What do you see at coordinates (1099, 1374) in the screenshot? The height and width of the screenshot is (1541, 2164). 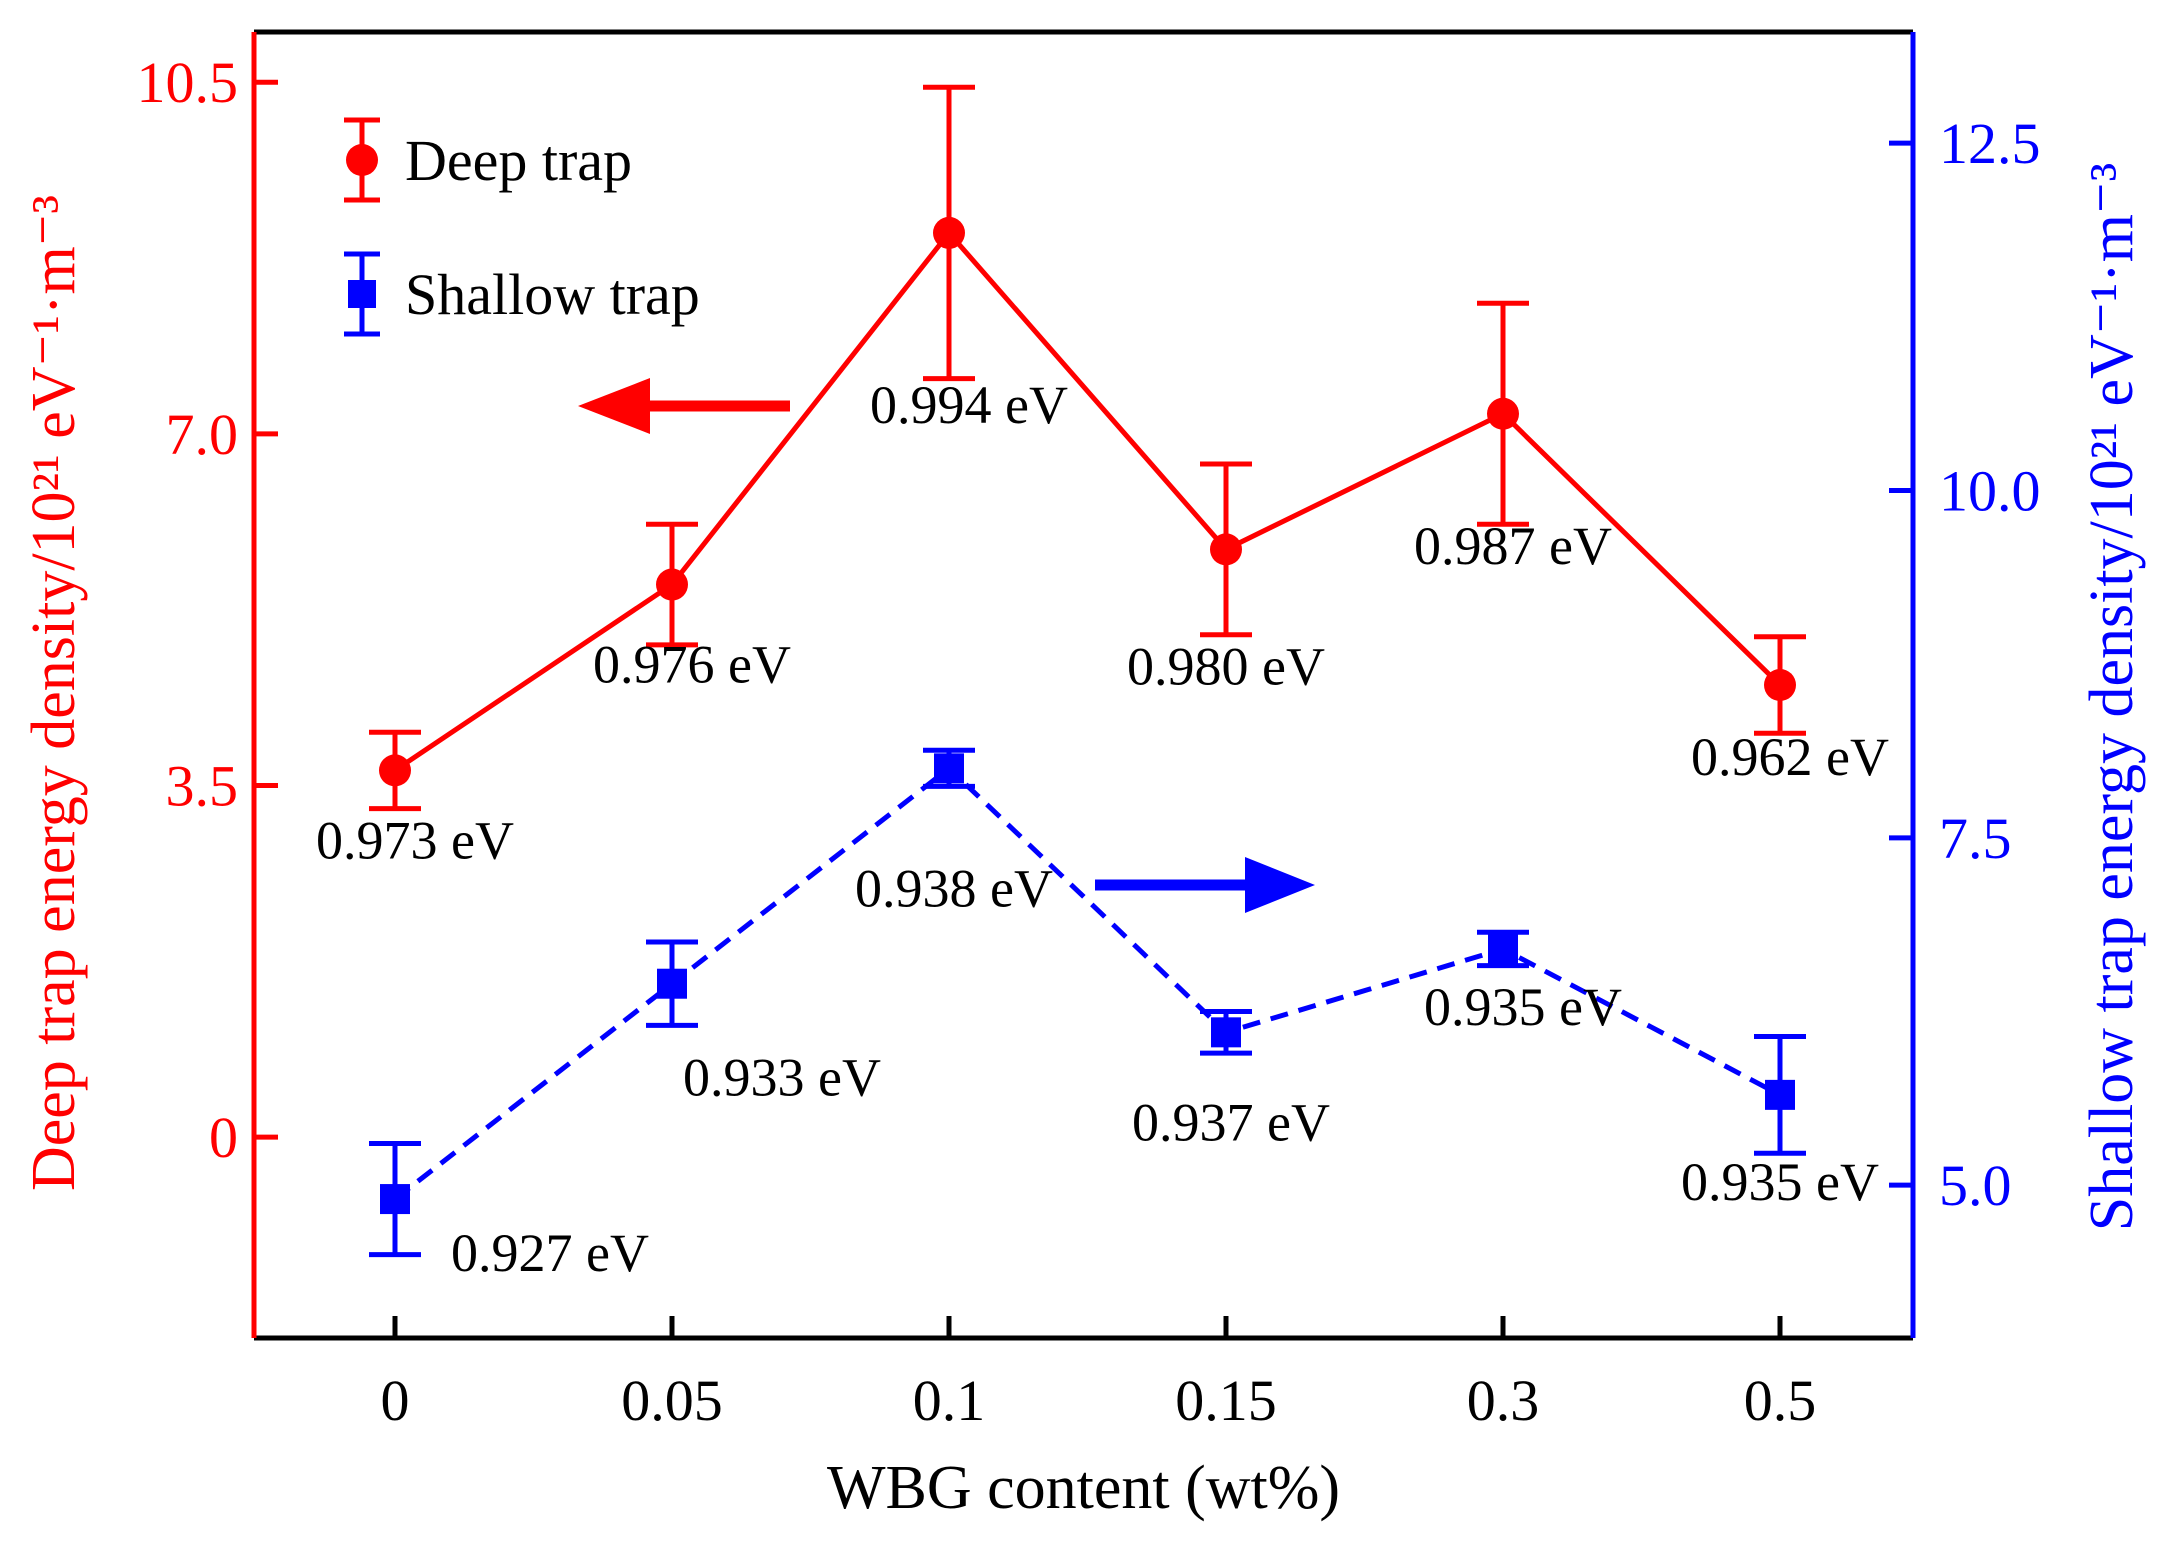 I see `x-axis: 0 0.05 0.1 0.15 0.3 0.5` at bounding box center [1099, 1374].